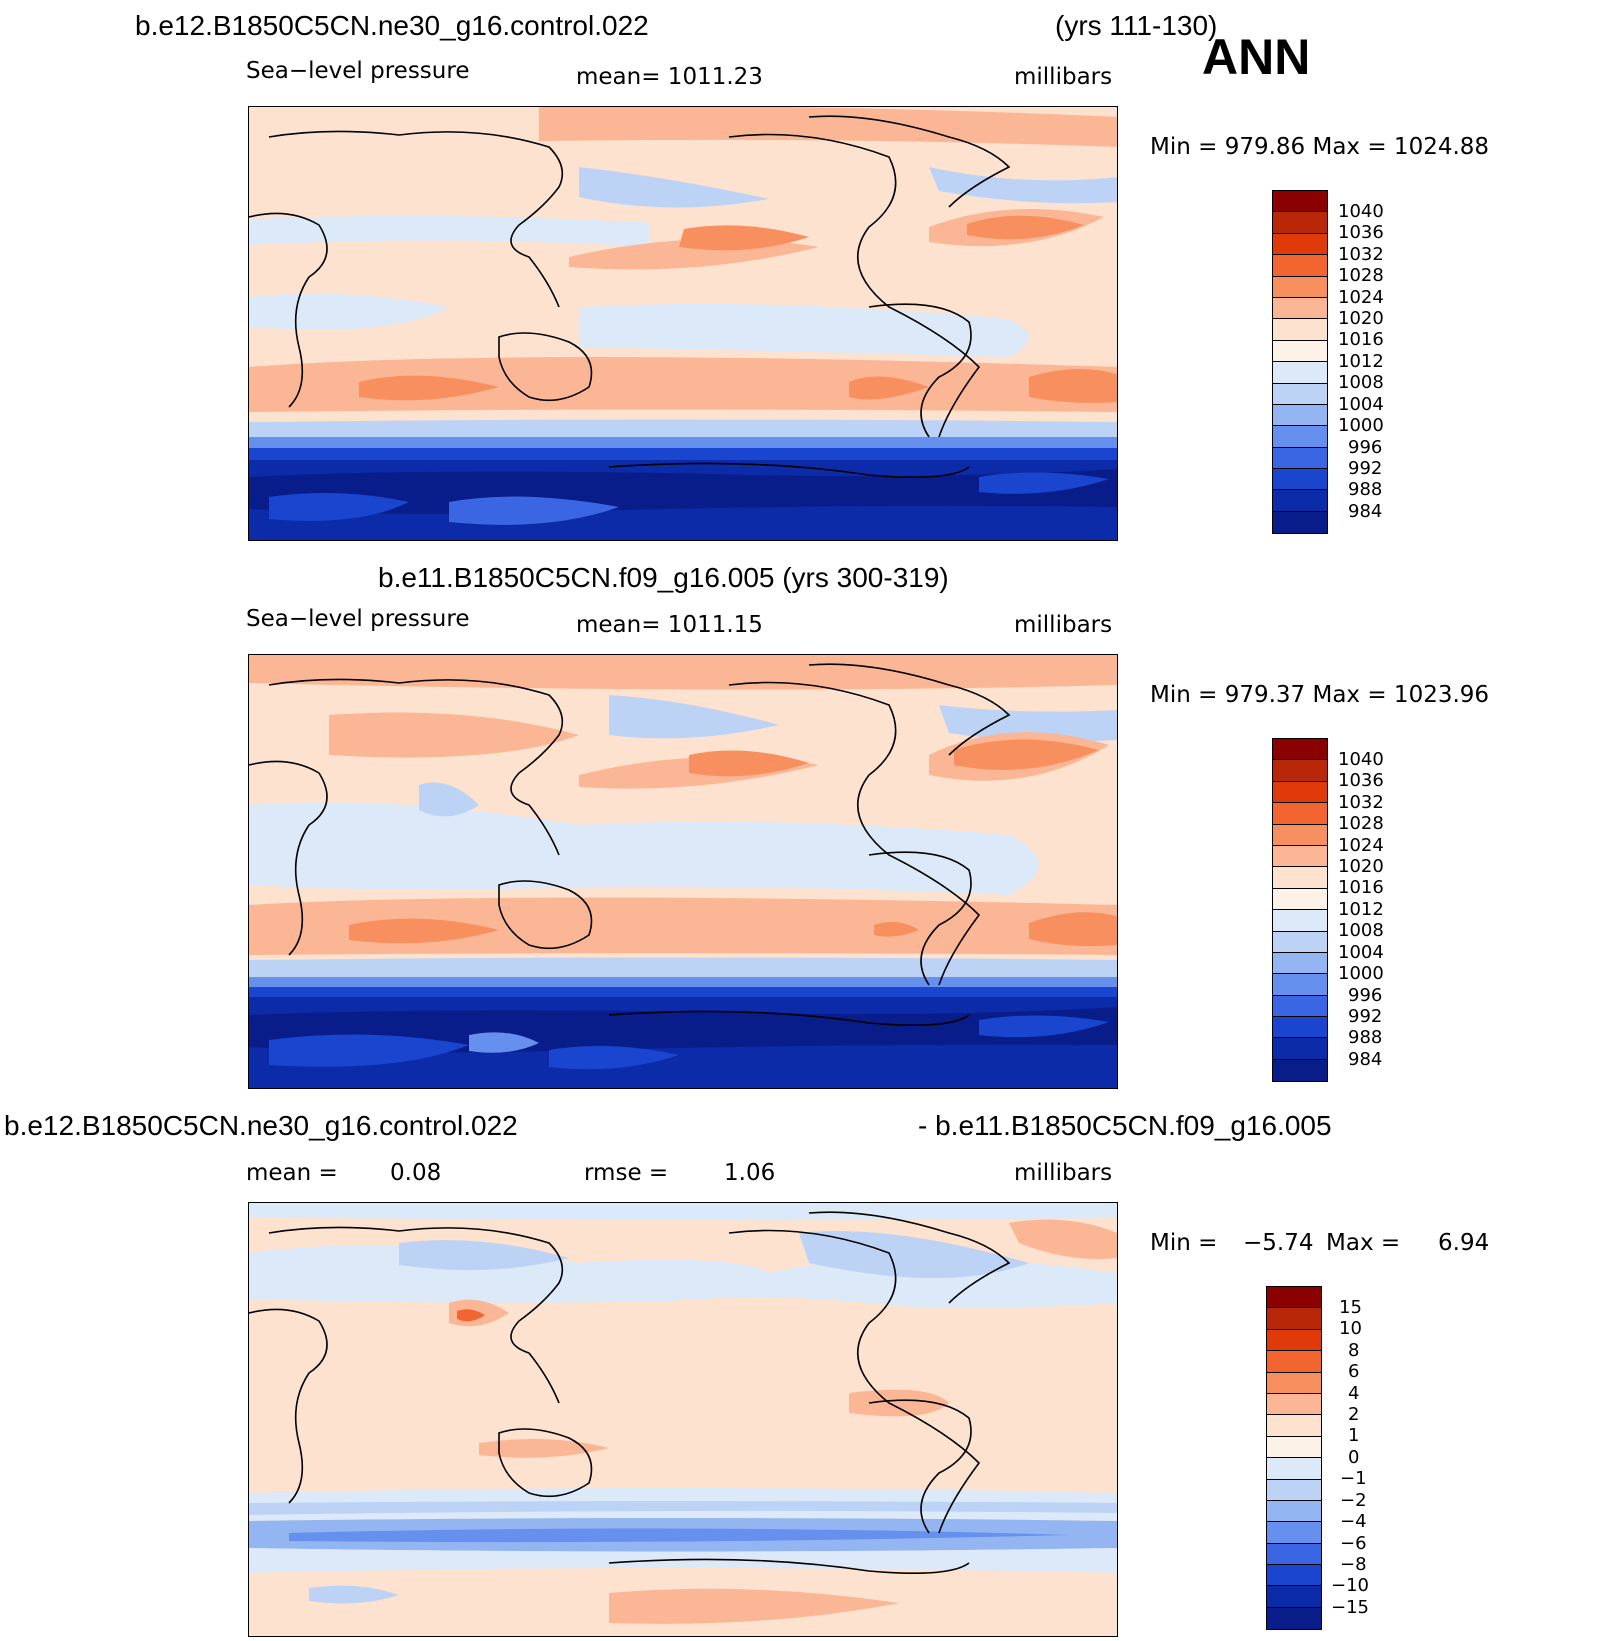 This screenshot has height=1641, width=1610. I want to click on cb2-label: 1012, so click(1361, 909).